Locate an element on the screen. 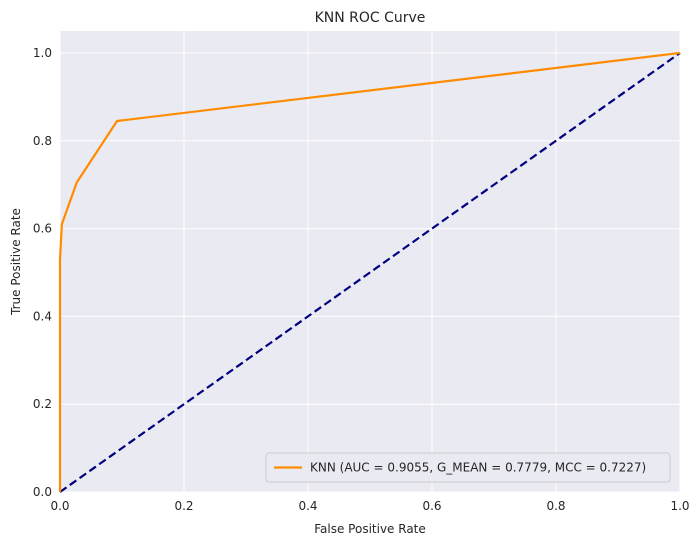 The image size is (698, 545). y-tick-label: 0.0 is located at coordinates (42, 492).